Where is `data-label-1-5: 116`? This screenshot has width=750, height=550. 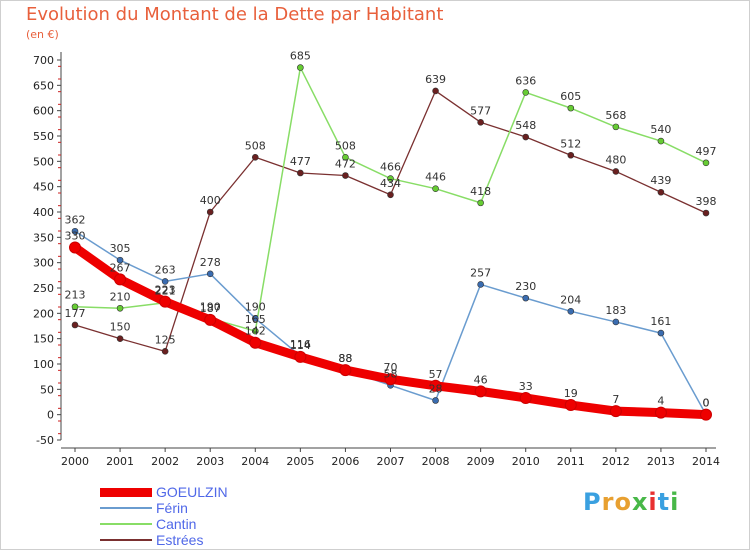
data-label-1-5: 116 is located at coordinates (300, 344).